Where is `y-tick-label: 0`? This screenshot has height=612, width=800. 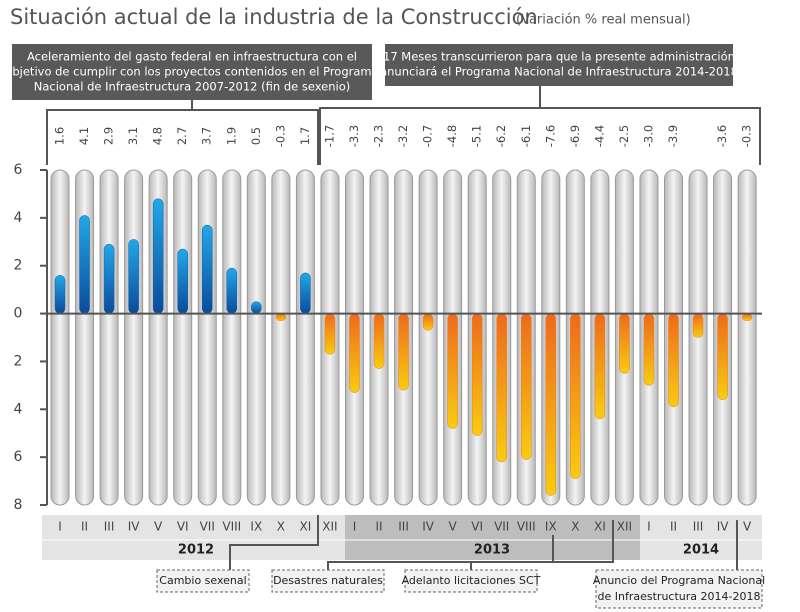
y-tick-label: 0 is located at coordinates (18, 314).